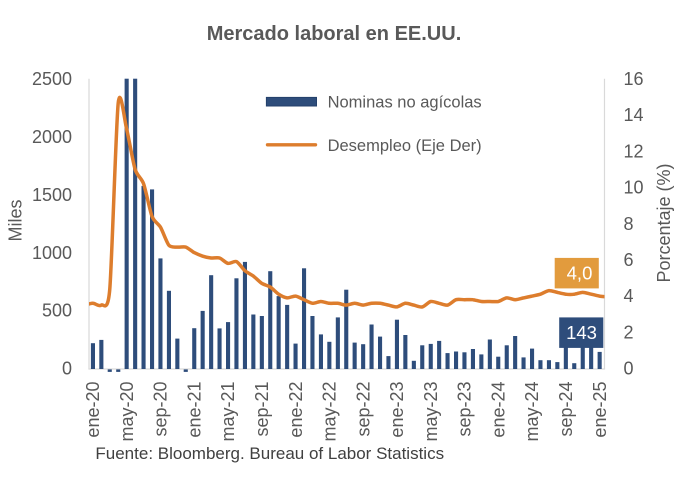  I want to click on svg-text: 8, so click(629, 224).